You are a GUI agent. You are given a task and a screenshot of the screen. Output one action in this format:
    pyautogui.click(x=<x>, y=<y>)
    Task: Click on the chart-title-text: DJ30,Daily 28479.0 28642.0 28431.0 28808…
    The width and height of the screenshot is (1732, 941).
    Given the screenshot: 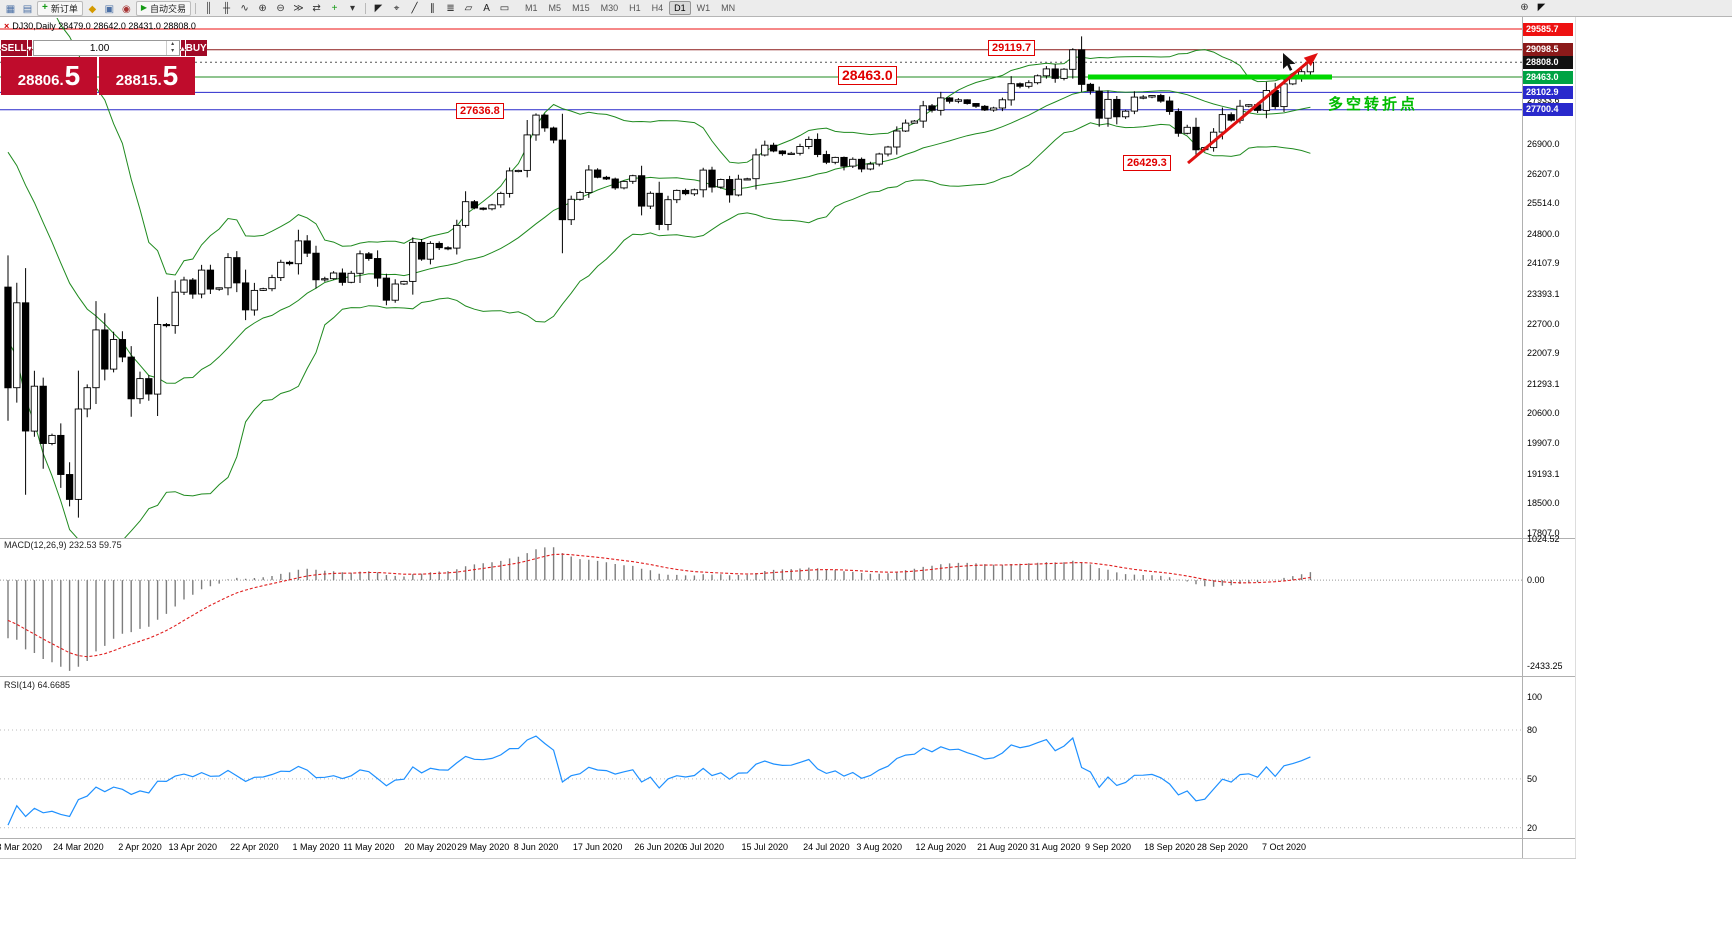 What is the action you would take?
    pyautogui.click(x=104, y=26)
    